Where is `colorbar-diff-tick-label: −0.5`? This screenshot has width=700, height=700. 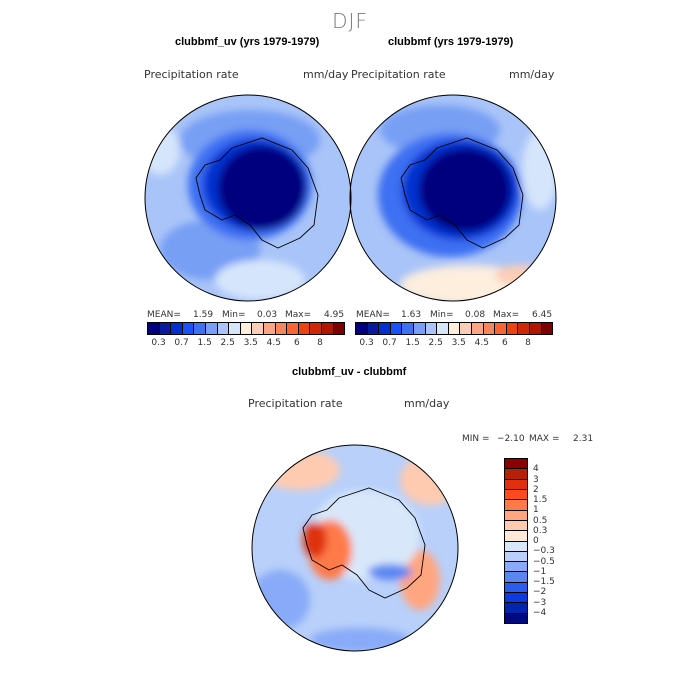 colorbar-diff-tick-label: −0.5 is located at coordinates (544, 561).